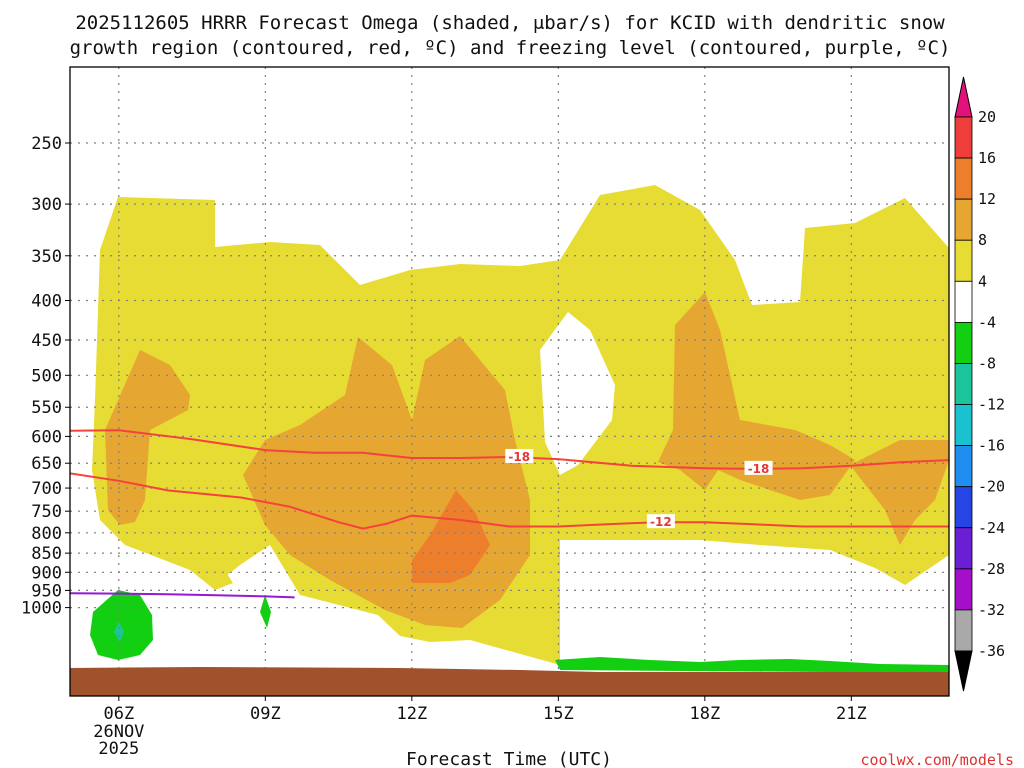 Image resolution: width=1024 pixels, height=768 pixels. What do you see at coordinates (704, 714) in the screenshot?
I see `x-tick-label-18Z: 18Z` at bounding box center [704, 714].